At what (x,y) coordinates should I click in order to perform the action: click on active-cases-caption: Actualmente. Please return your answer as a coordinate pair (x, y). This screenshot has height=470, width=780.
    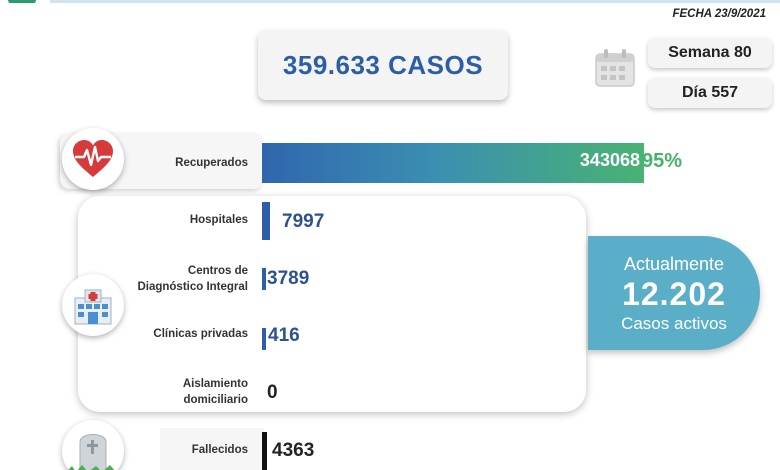
    Looking at the image, I should click on (674, 264).